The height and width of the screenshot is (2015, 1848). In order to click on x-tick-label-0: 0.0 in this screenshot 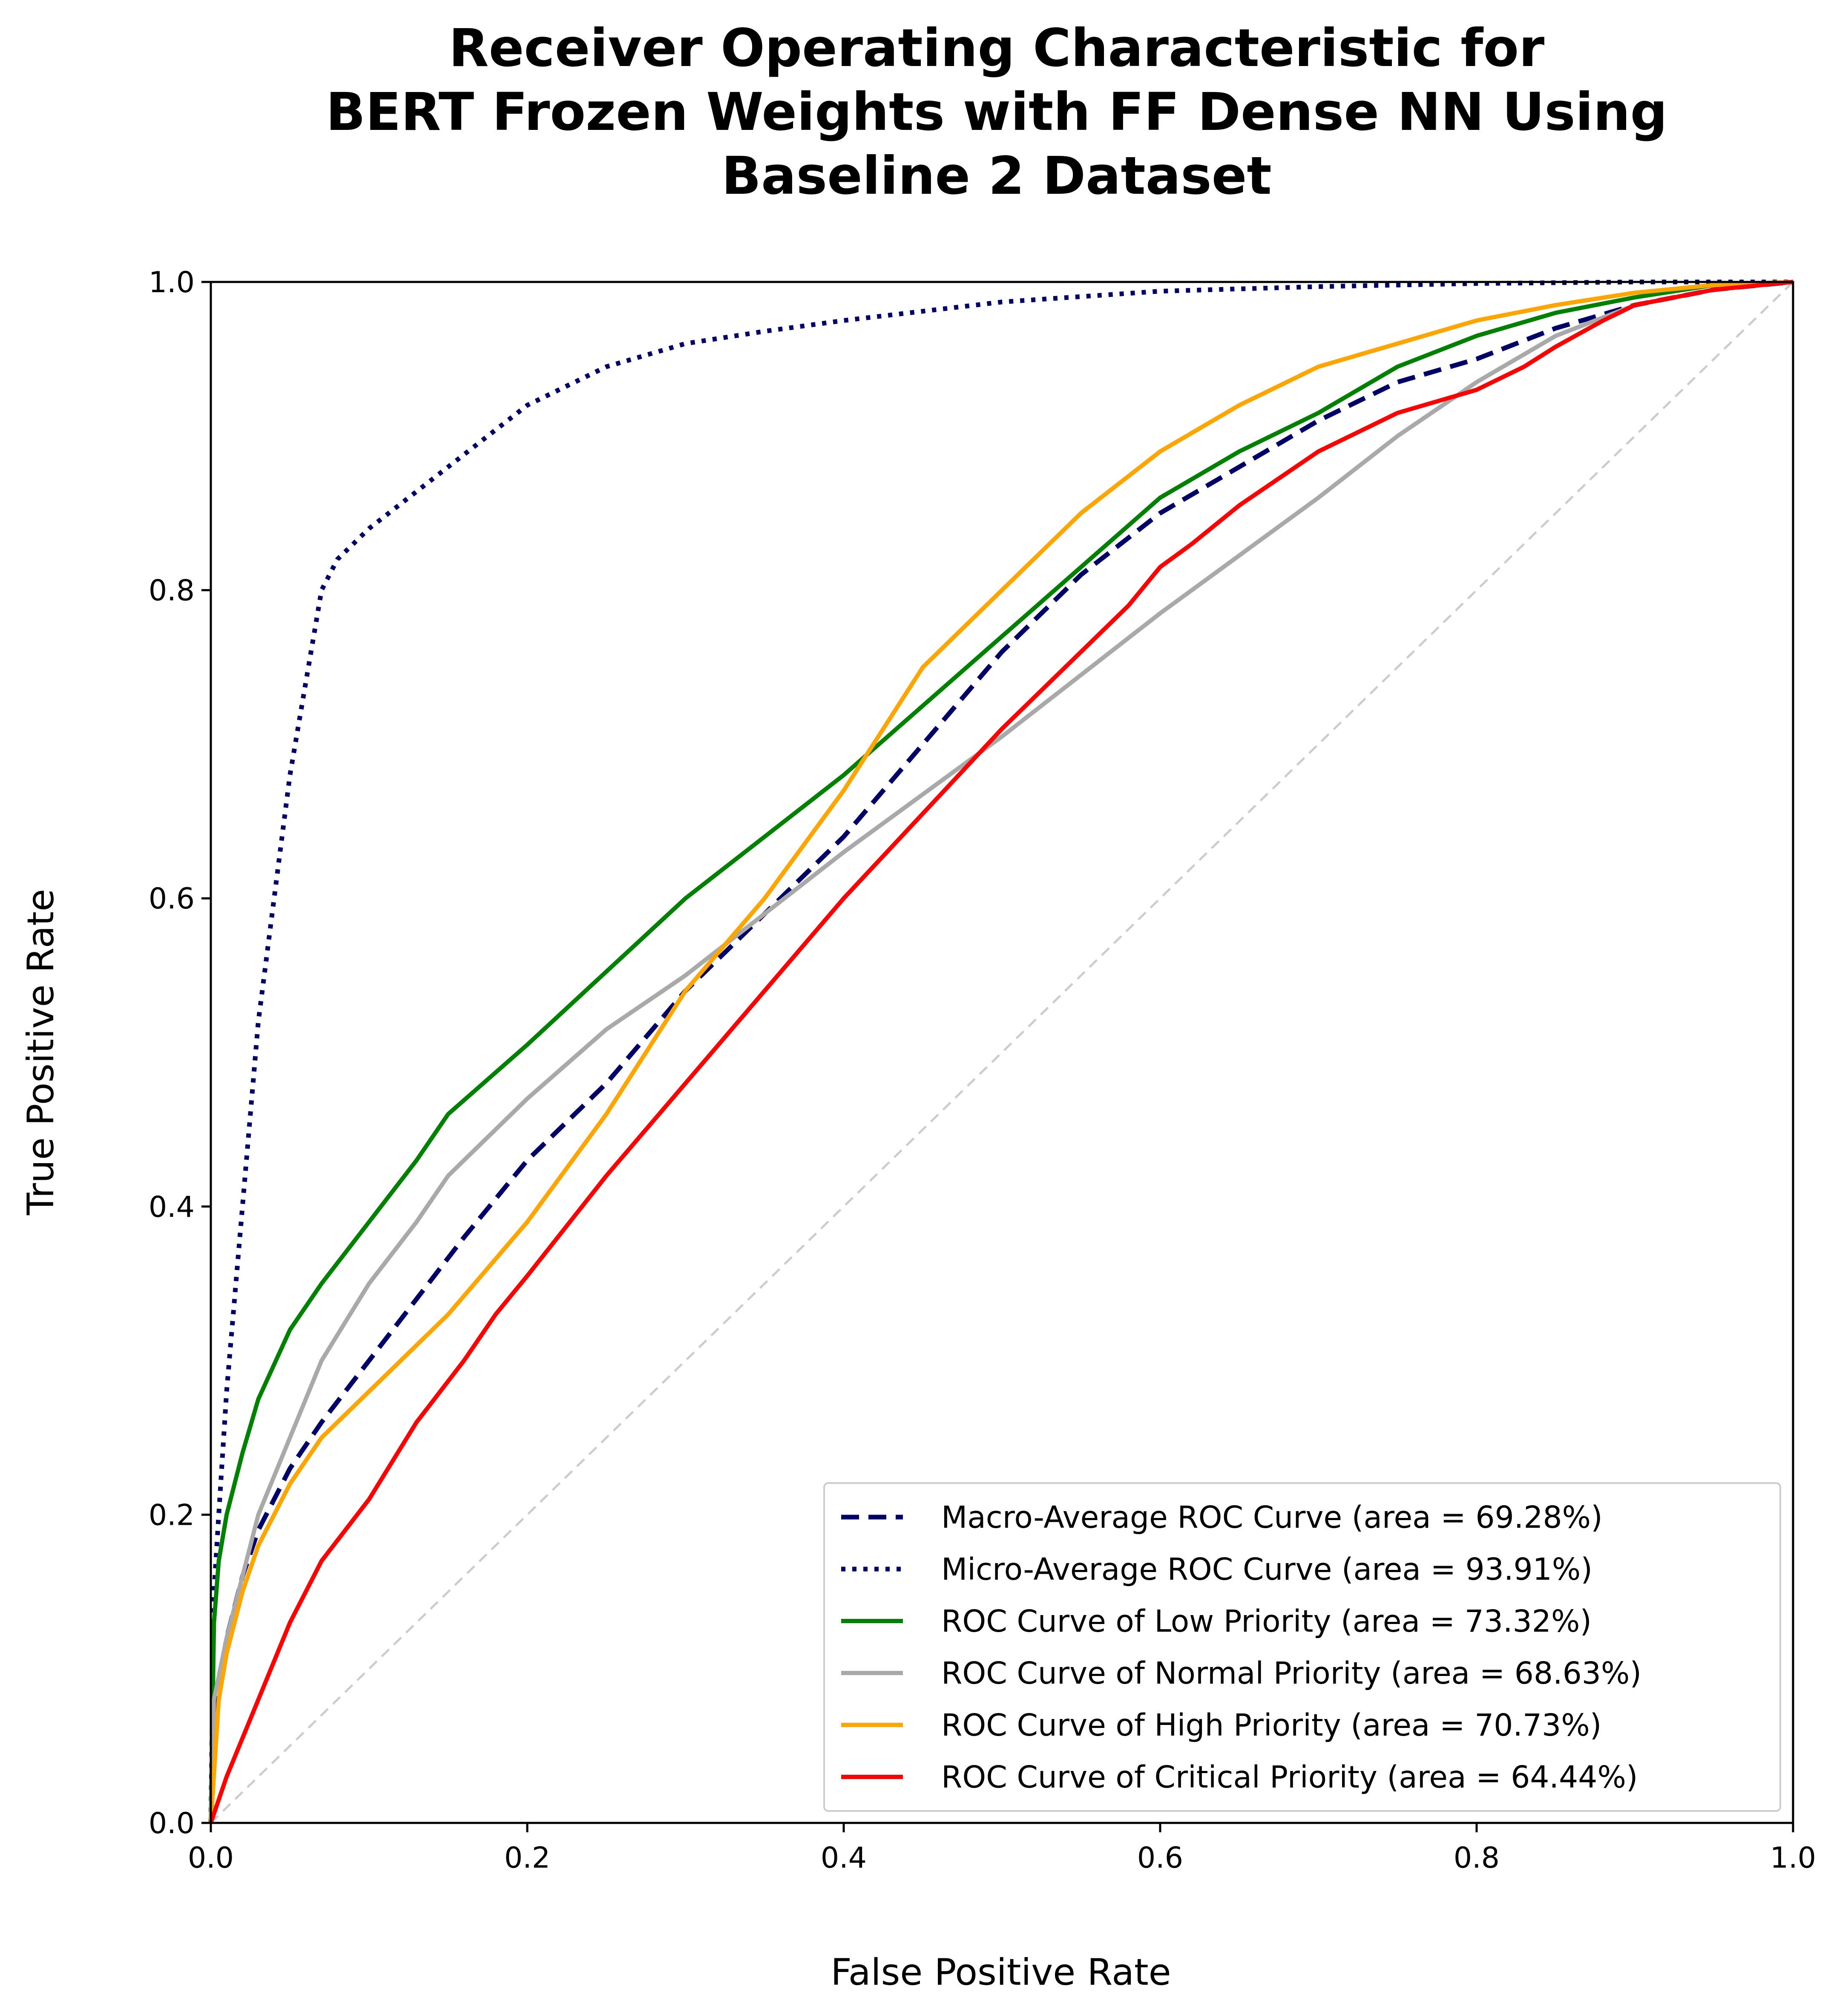, I will do `click(211, 1858)`.